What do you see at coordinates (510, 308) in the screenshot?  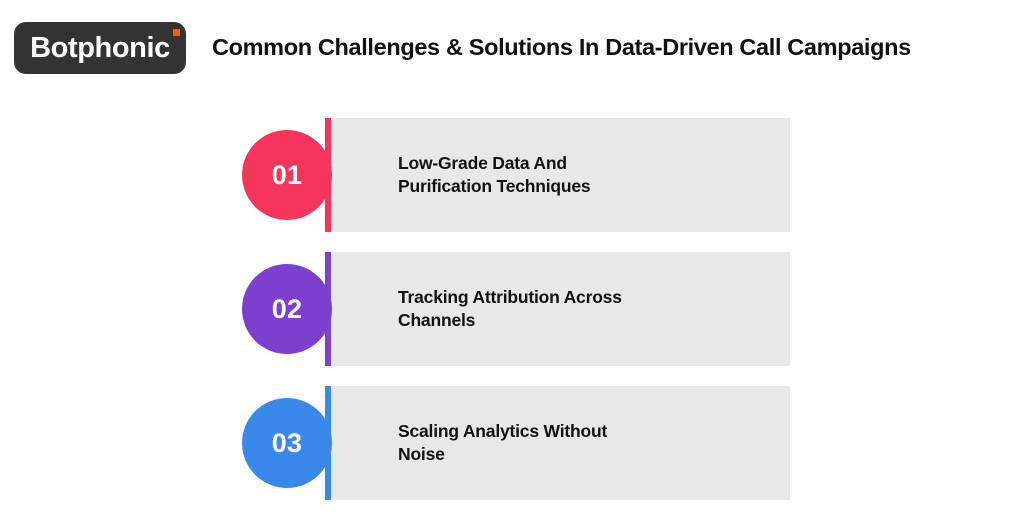 I see `list-item-label: Tracking Attribution Across Channels` at bounding box center [510, 308].